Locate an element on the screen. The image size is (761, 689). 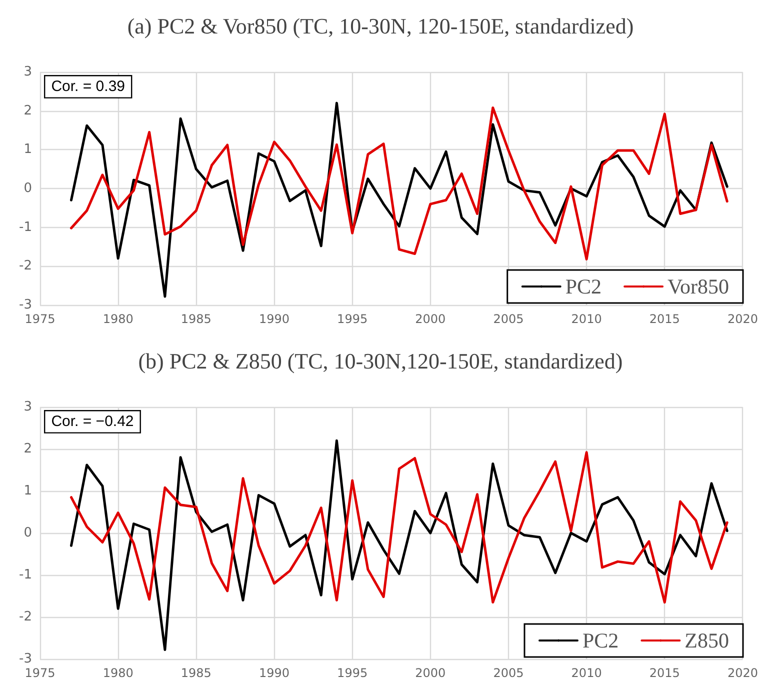
chart-title: (a) PC2 & Vor850 (TC, 10-30N, 120-150E, standardized) is located at coordinates (380, 26).